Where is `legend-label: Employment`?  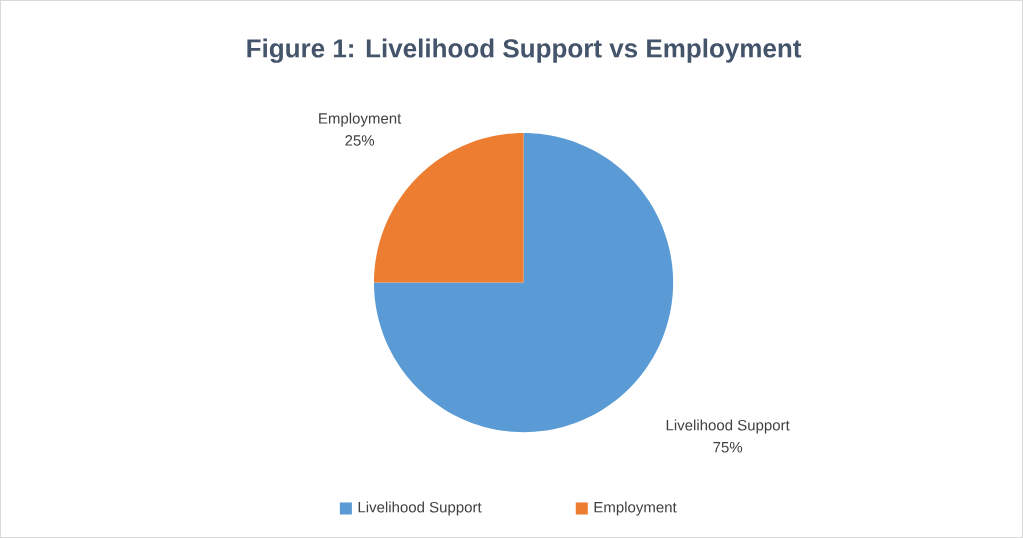
legend-label: Employment is located at coordinates (635, 508).